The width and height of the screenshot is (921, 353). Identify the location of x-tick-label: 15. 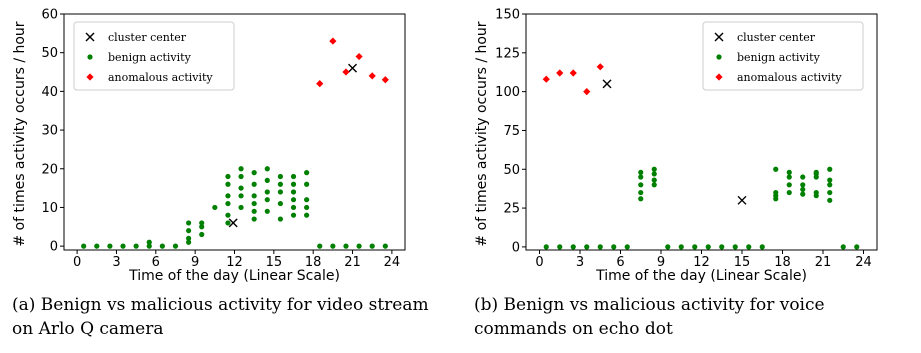
(742, 262).